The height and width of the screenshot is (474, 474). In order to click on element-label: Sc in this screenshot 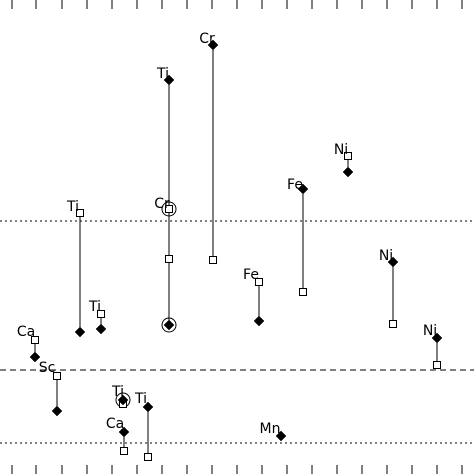, I will do `click(47, 368)`.